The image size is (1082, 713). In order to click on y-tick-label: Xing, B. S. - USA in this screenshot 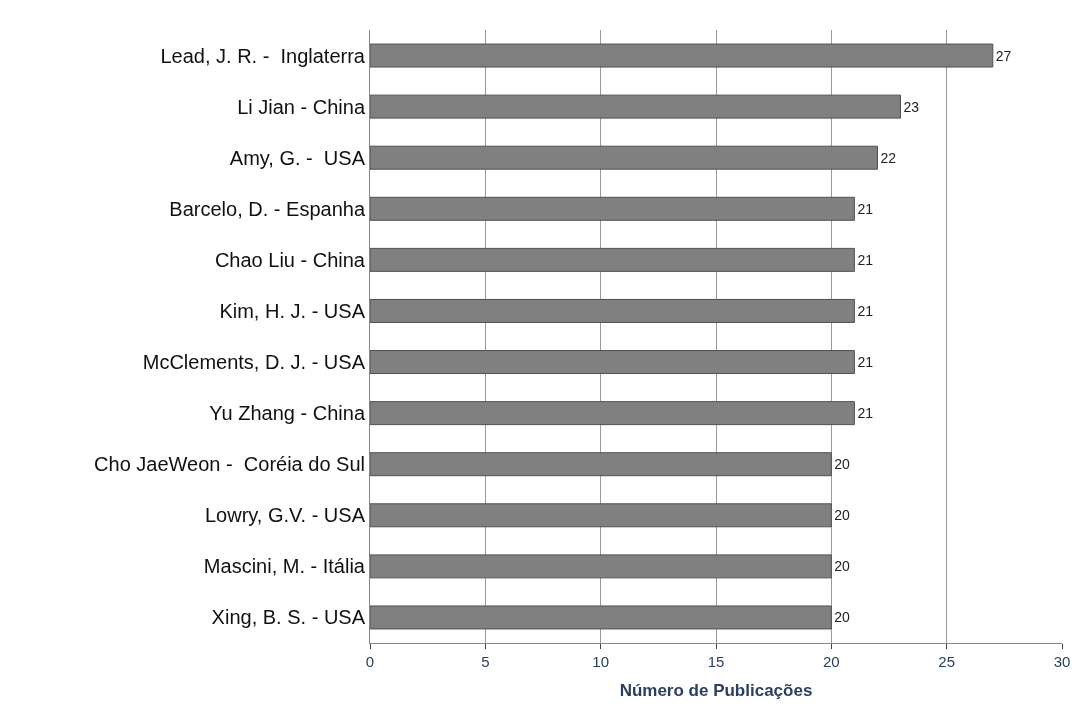, I will do `click(288, 617)`.